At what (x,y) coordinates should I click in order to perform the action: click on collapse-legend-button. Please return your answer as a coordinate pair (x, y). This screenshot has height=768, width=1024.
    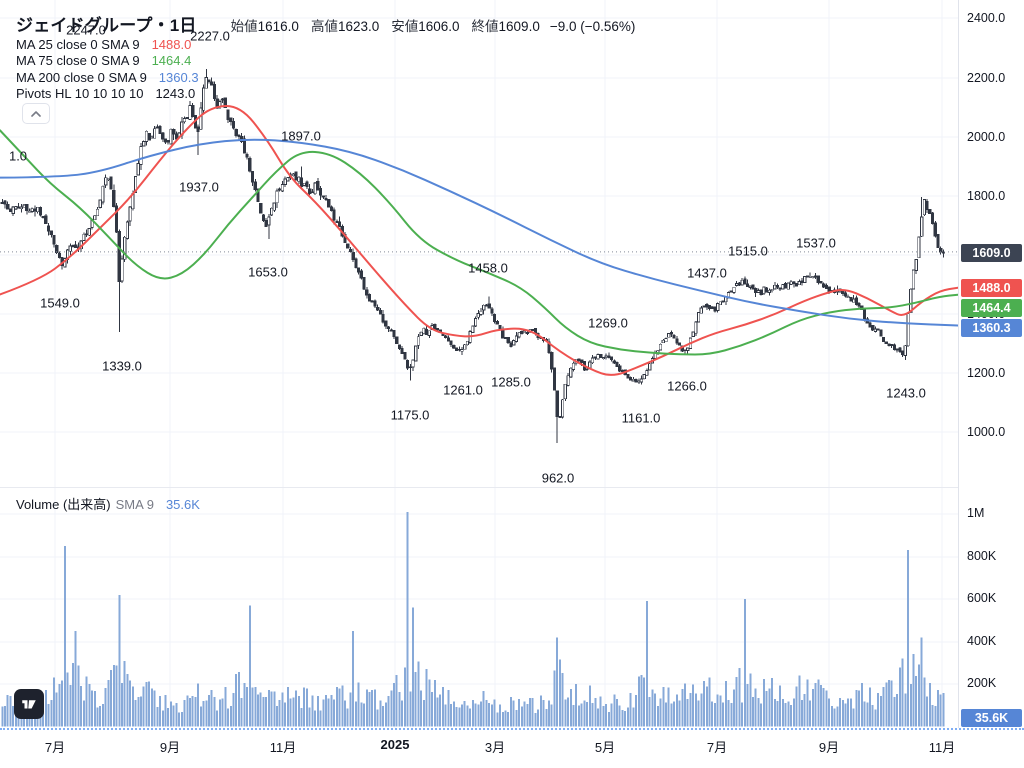
    Looking at the image, I should click on (36, 113).